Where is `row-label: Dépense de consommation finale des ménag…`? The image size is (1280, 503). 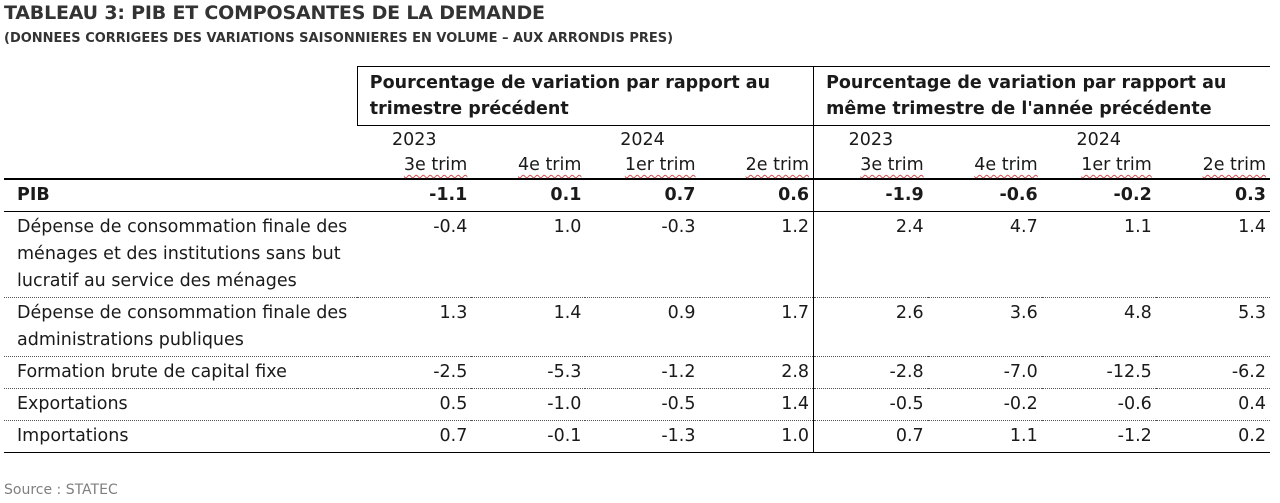 row-label: Dépense de consommation finale des ménag… is located at coordinates (181, 254).